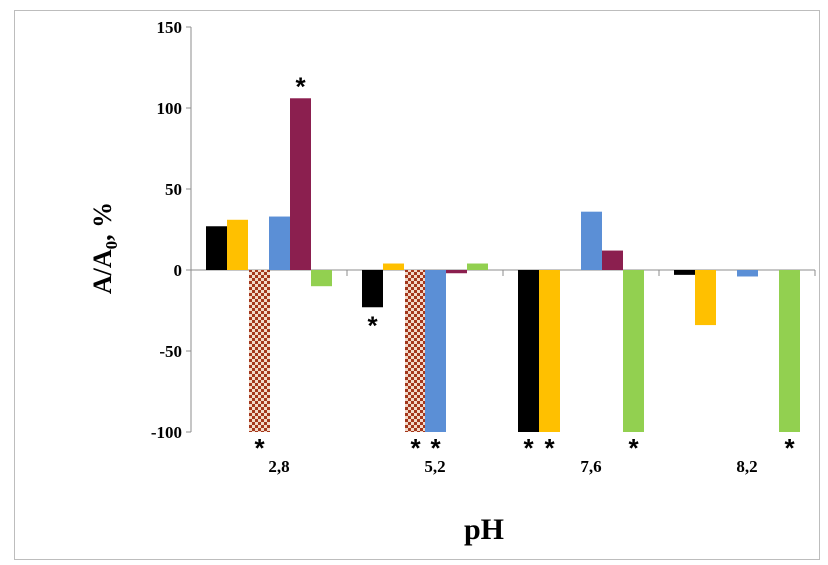 The image size is (828, 565). What do you see at coordinates (170, 351) in the screenshot?
I see `y-tick-label: -50` at bounding box center [170, 351].